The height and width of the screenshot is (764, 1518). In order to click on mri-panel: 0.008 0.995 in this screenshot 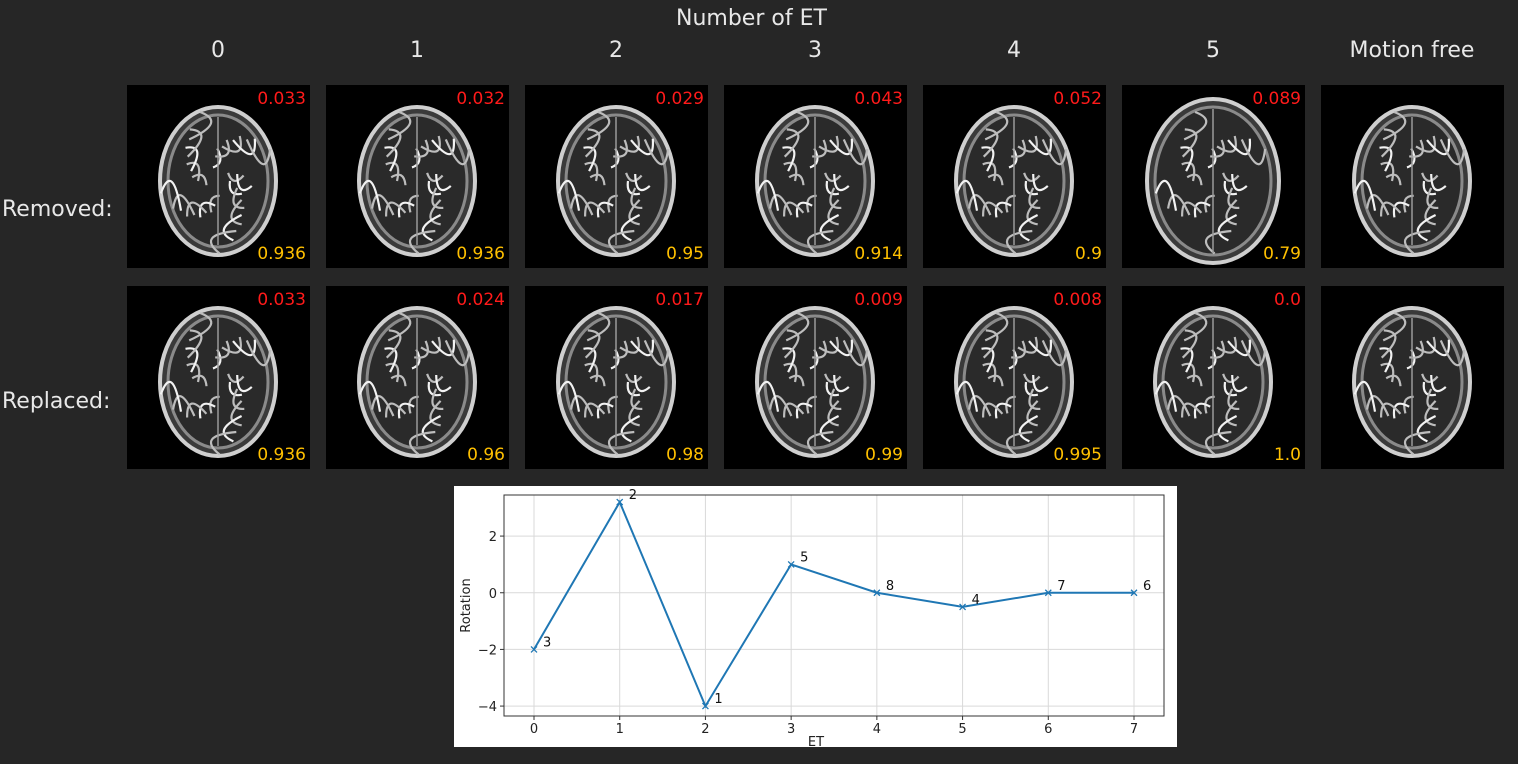, I will do `click(1014, 377)`.